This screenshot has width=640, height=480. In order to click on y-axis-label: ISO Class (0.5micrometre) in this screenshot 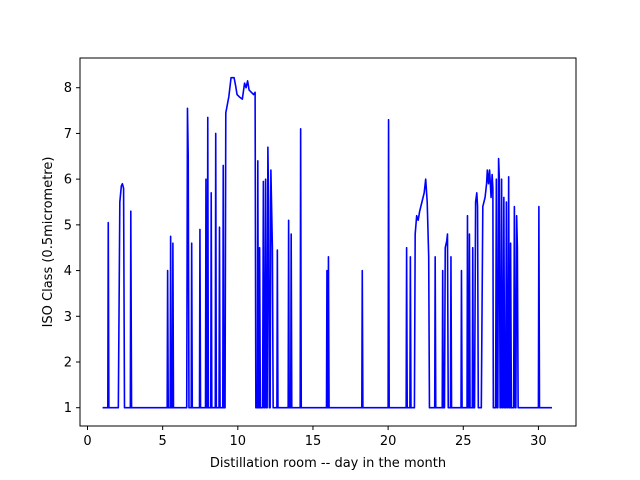, I will do `click(48, 242)`.